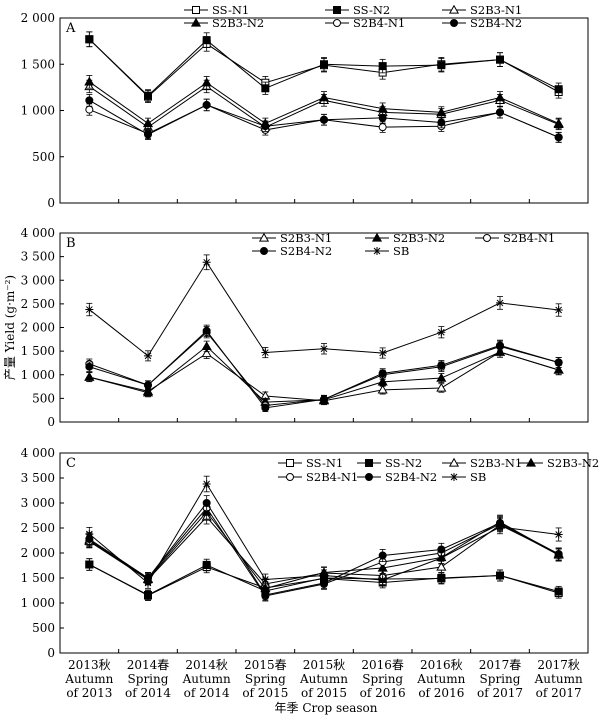 This screenshot has height=725, width=606. What do you see at coordinates (292, 251) in the screenshot?
I see `legend-item: S2B4-N2` at bounding box center [292, 251].